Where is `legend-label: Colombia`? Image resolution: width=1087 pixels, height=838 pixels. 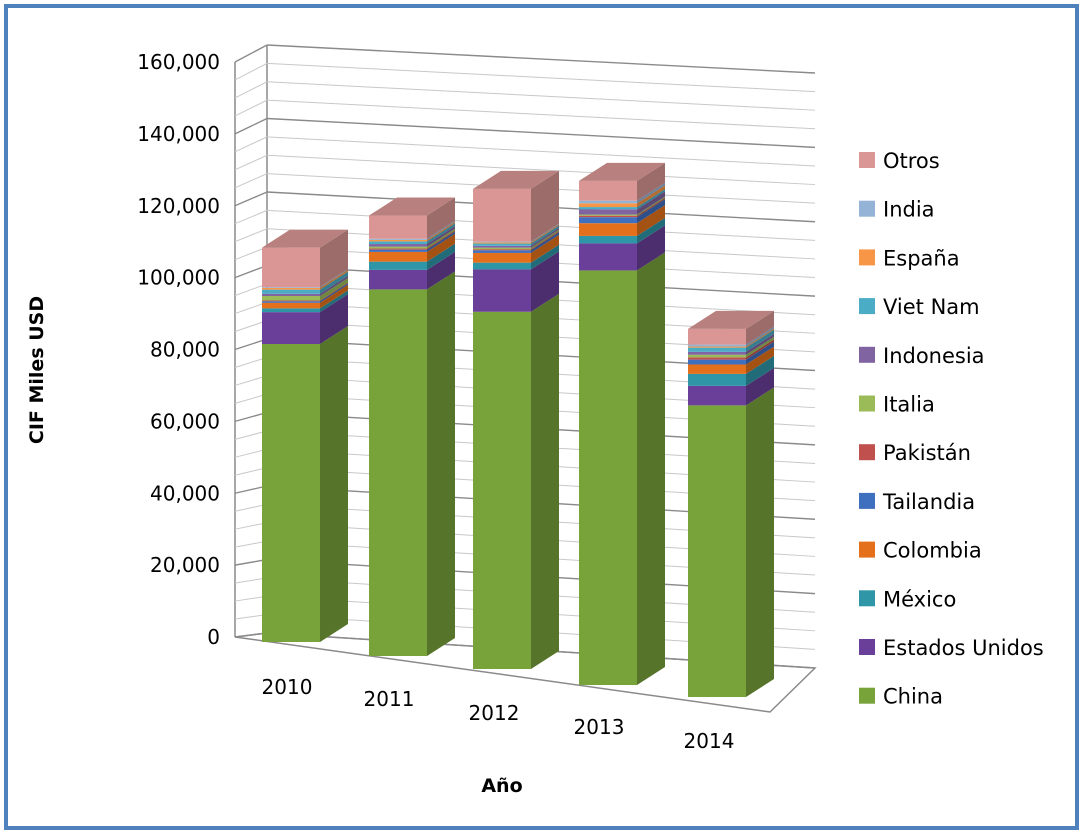
legend-label: Colombia is located at coordinates (932, 551).